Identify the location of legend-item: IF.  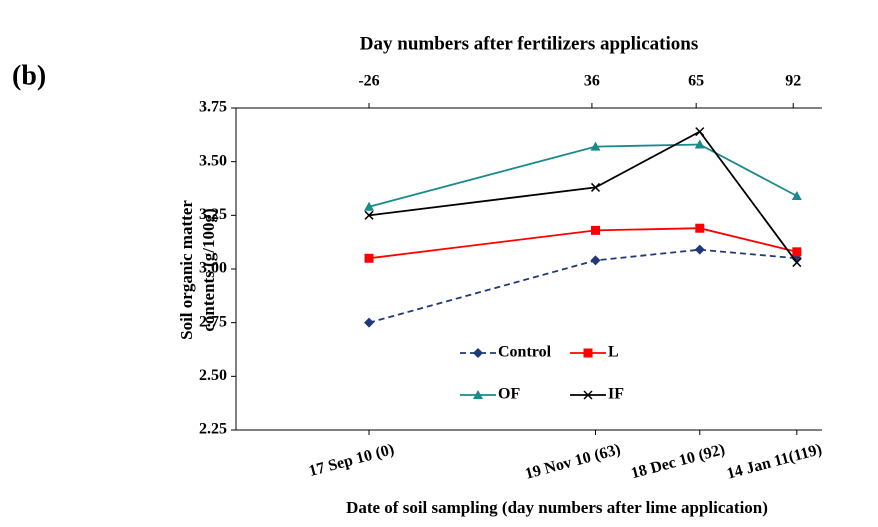
(597, 394).